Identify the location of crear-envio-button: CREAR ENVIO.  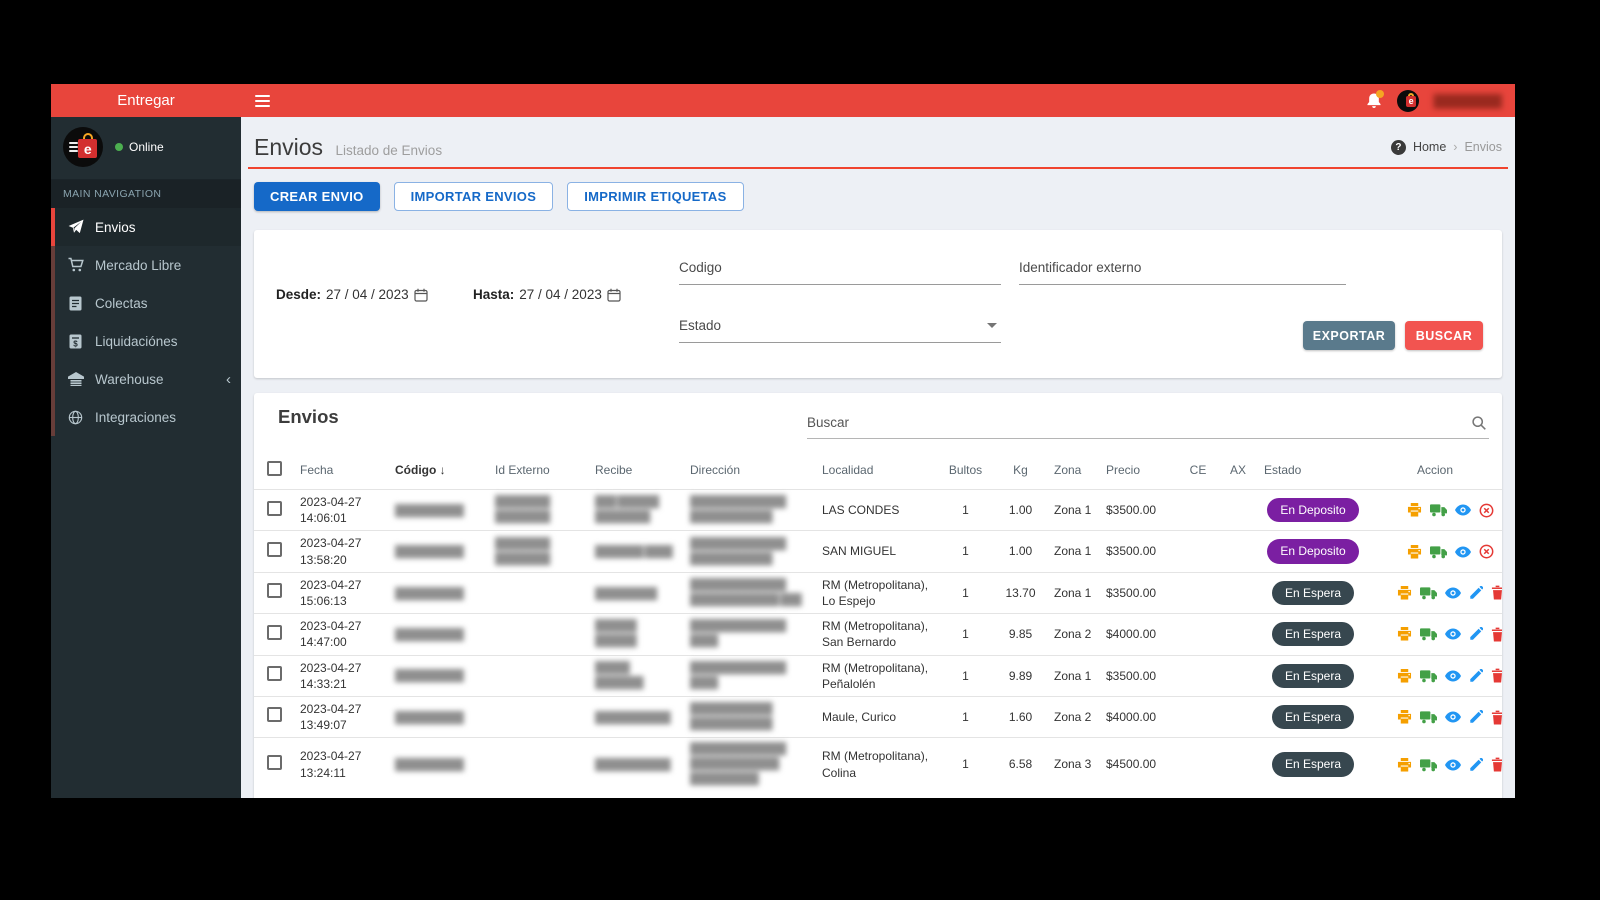
(317, 196).